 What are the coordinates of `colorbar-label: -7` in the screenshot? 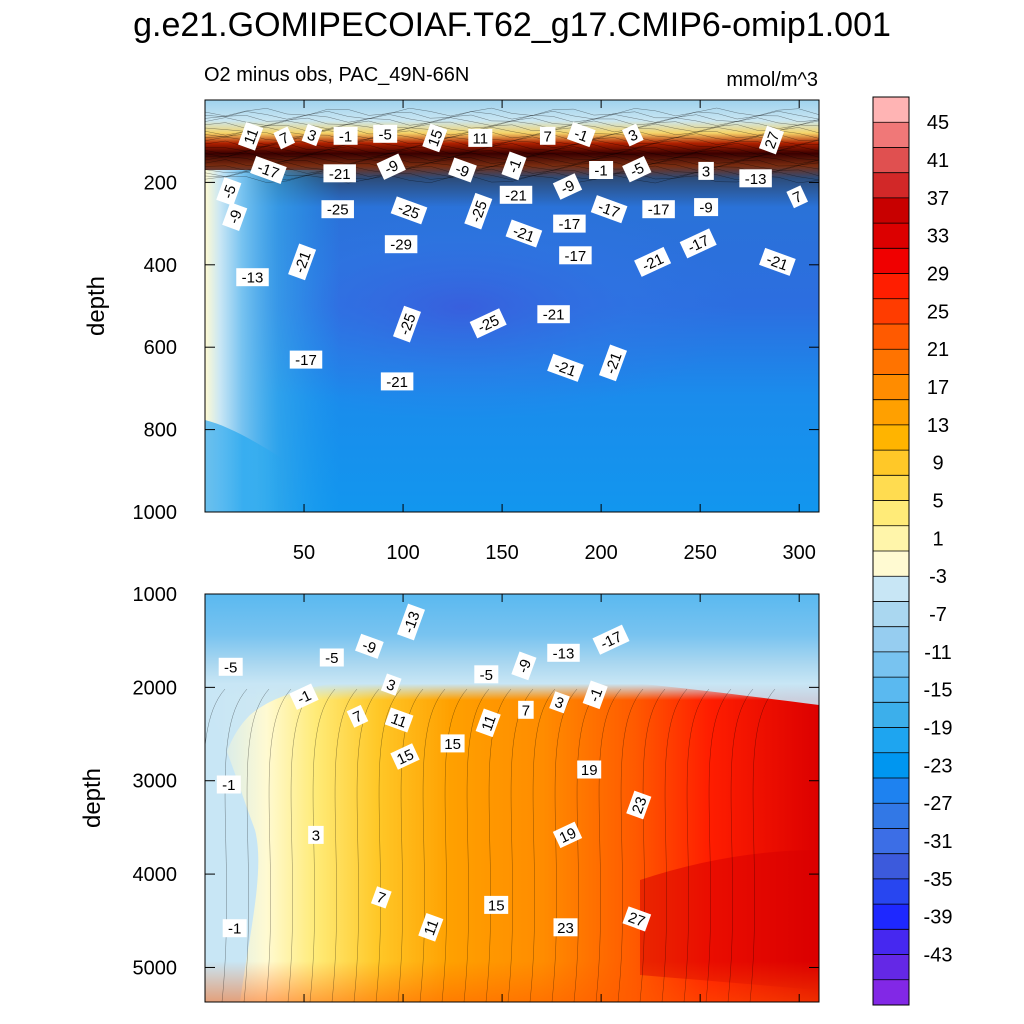 It's located at (938, 615).